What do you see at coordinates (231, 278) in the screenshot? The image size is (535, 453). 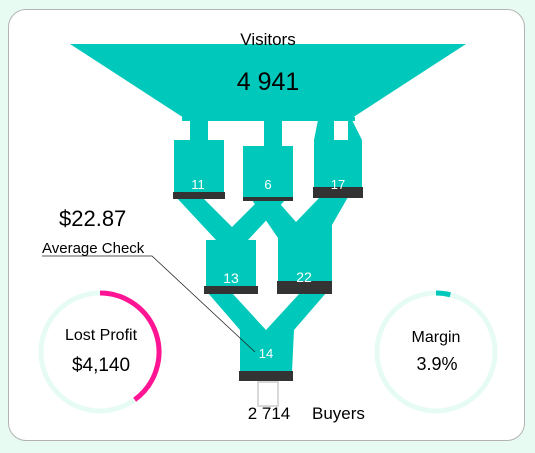 I see `stage-value-4: 13` at bounding box center [231, 278].